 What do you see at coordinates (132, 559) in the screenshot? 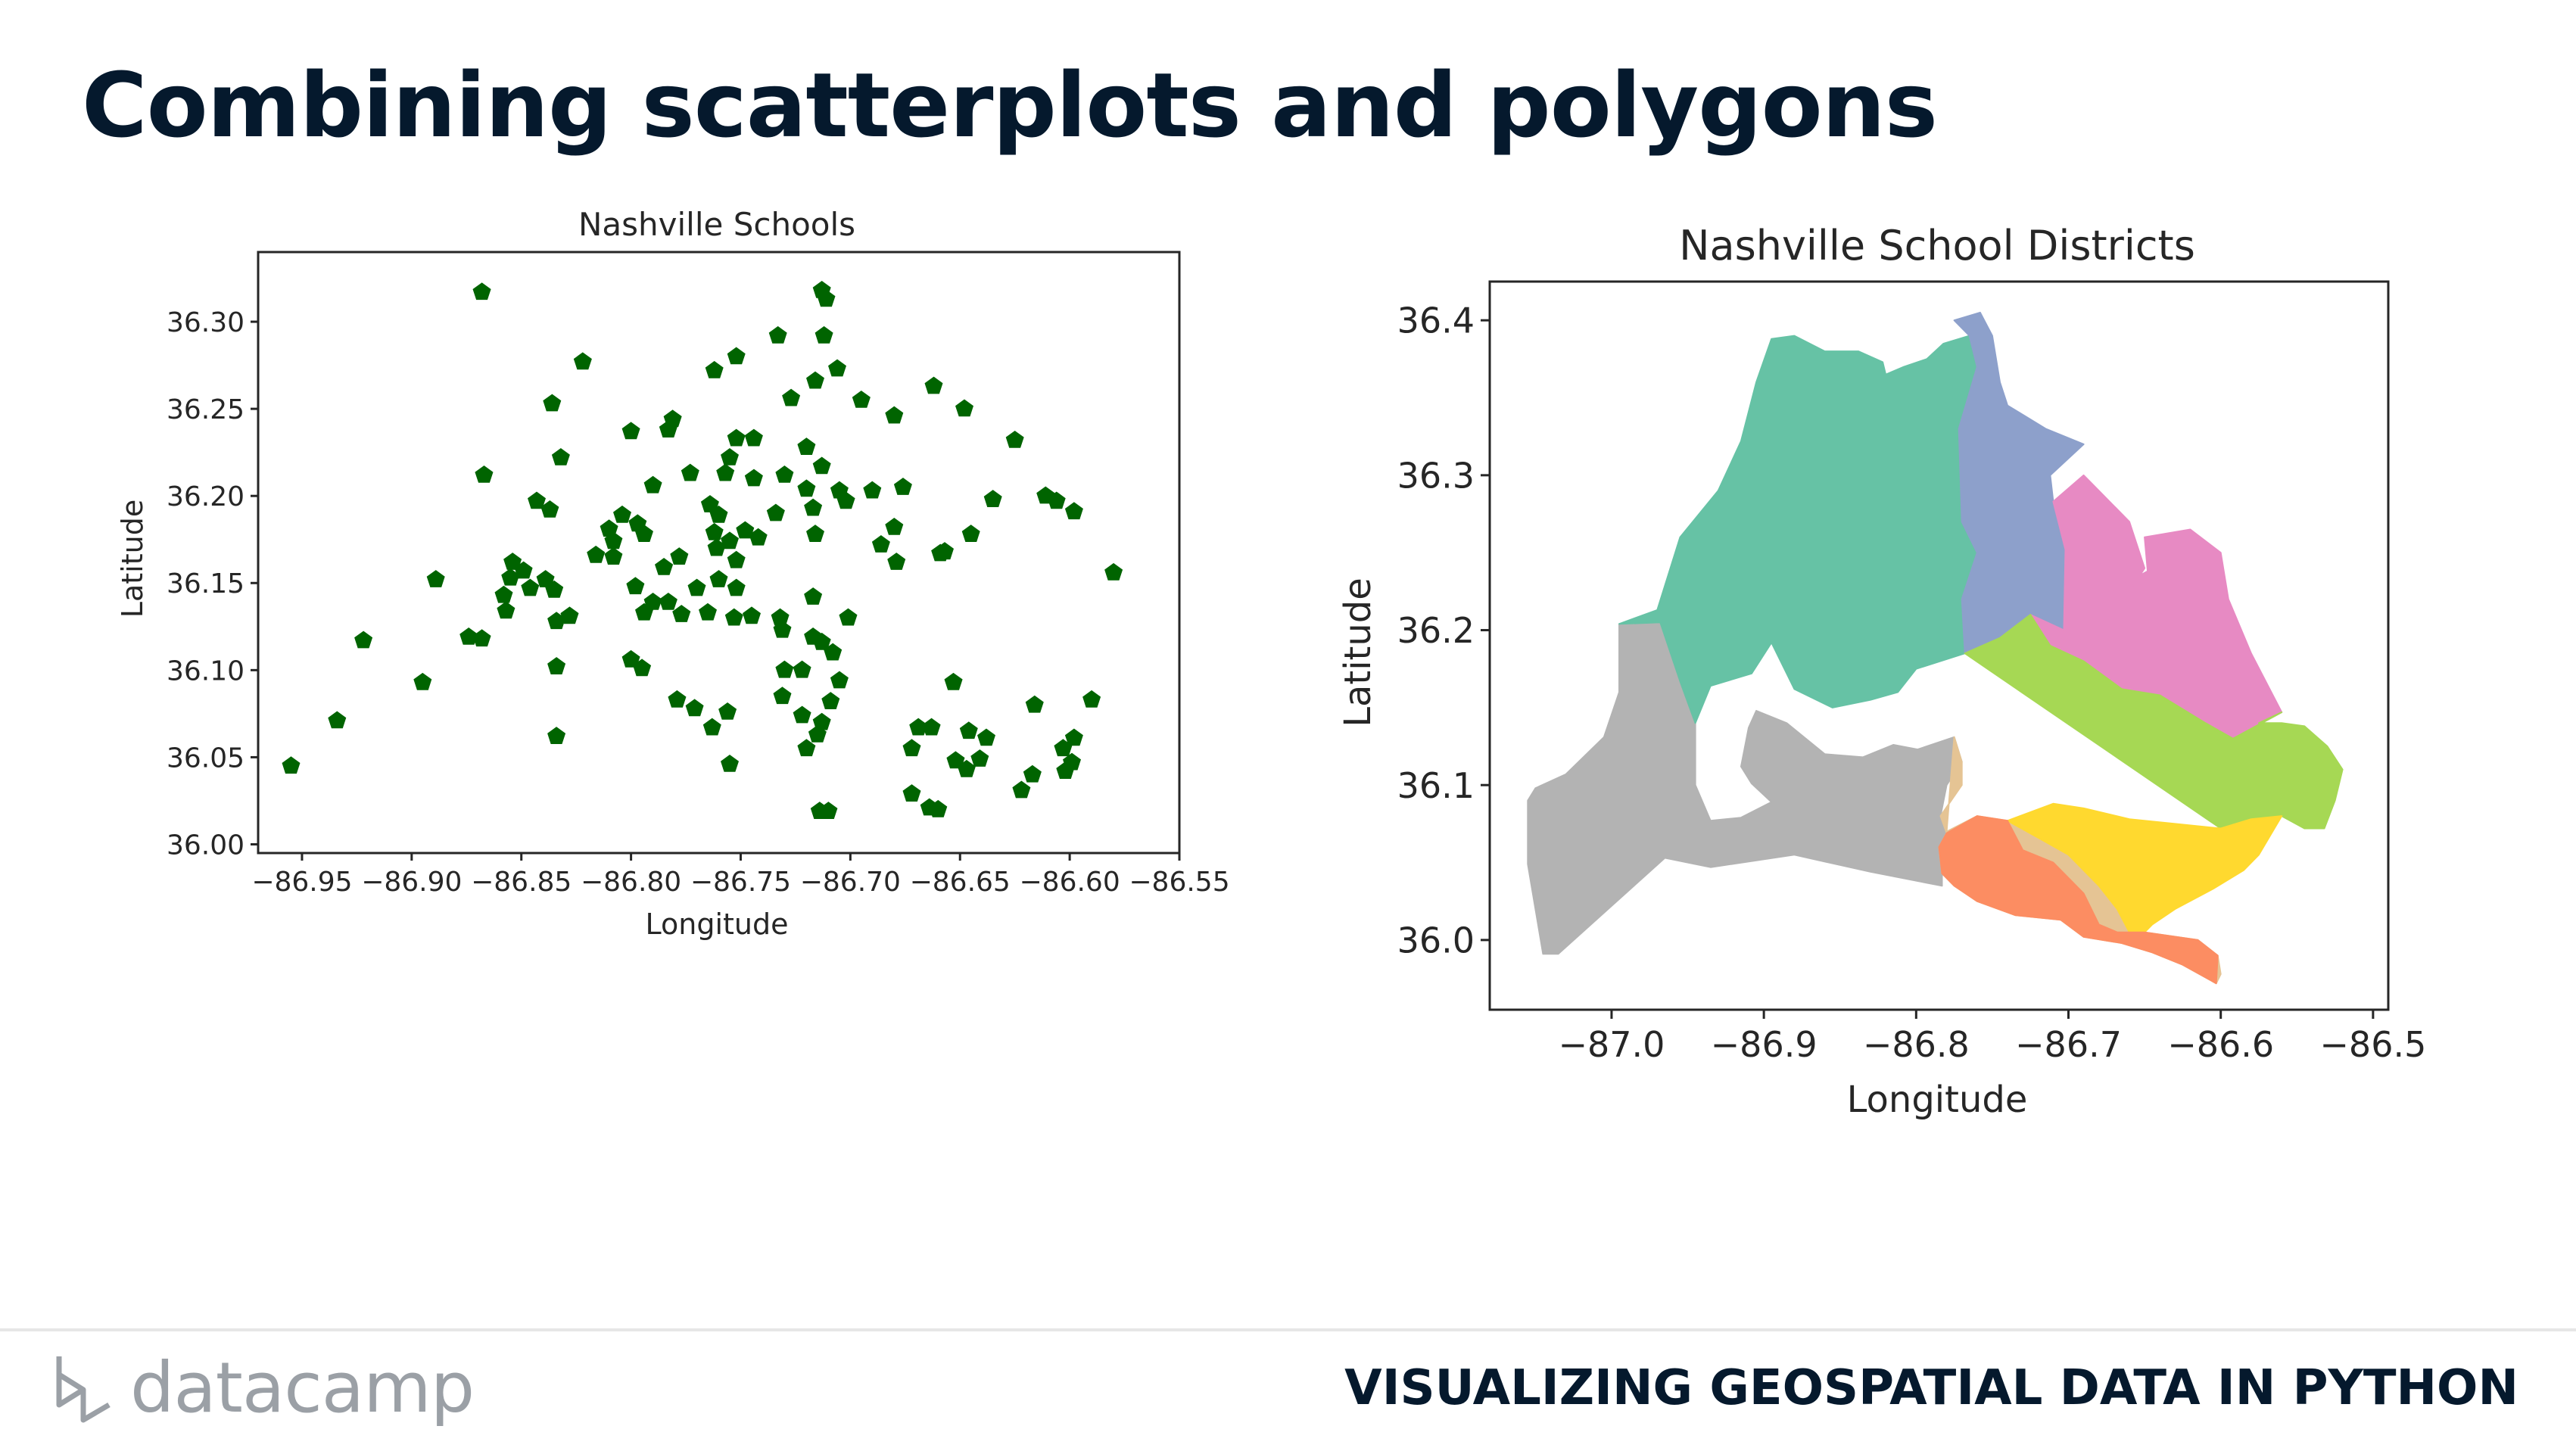
I see `scatter-ylabel: Latitude` at bounding box center [132, 559].